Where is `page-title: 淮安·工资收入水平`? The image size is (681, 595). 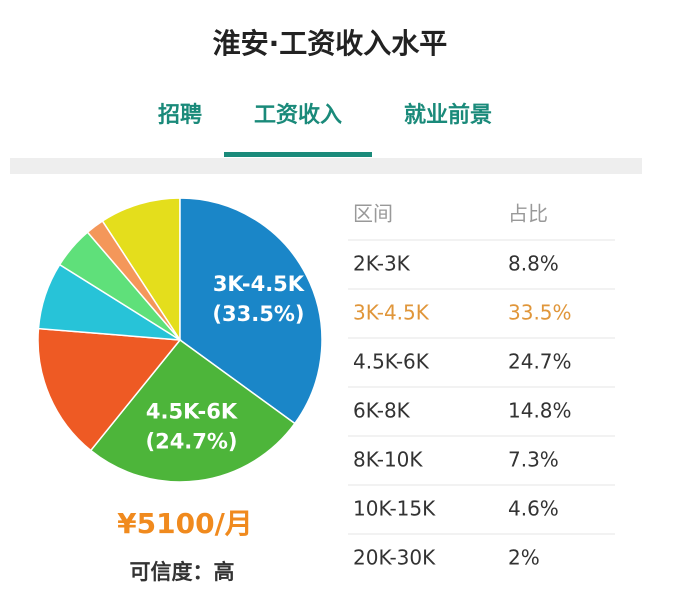
page-title: 淮安·工资收入水平 is located at coordinates (330, 43).